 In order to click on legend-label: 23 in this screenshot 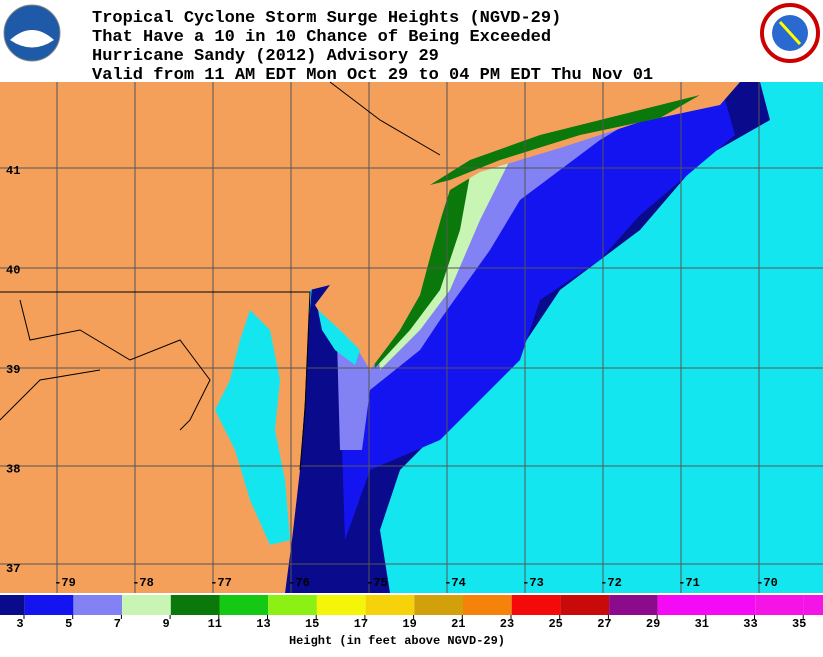, I will do `click(507, 624)`.